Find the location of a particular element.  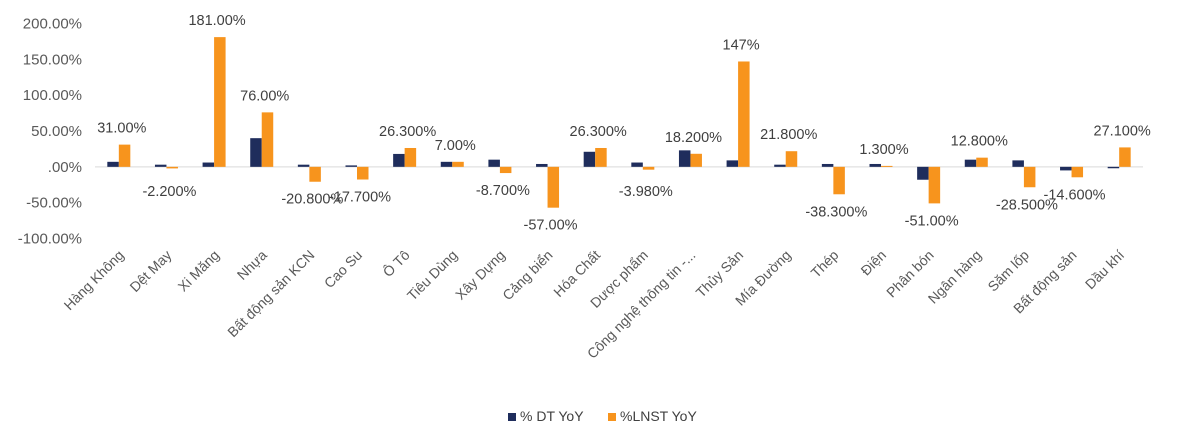

data-label-lnst: 1.300% is located at coordinates (883, 150).